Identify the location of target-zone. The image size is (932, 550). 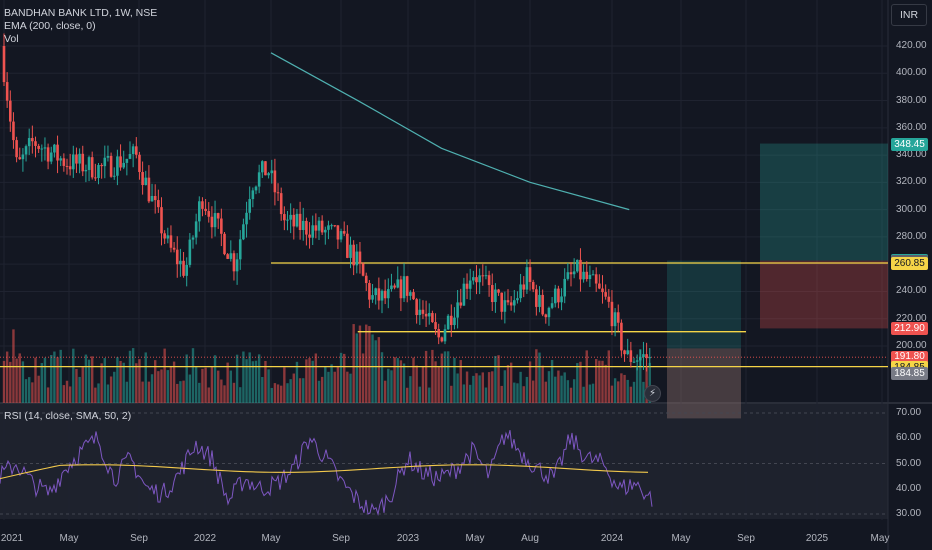
(824, 202).